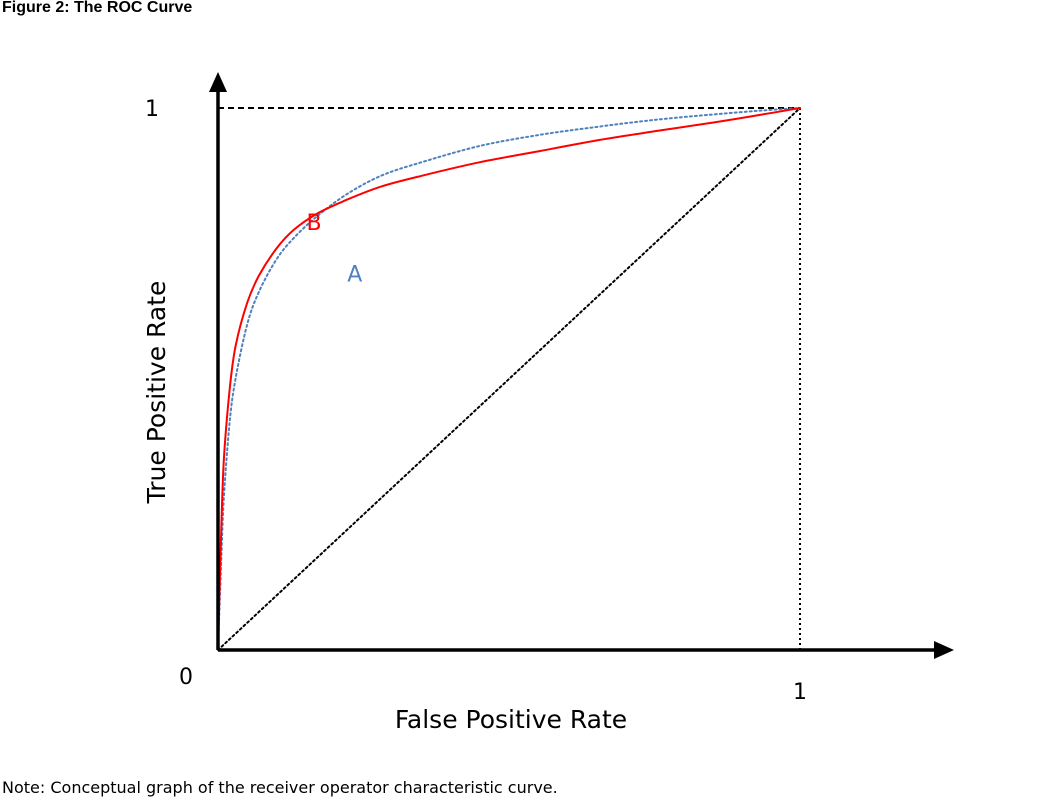  I want to click on origin-label: 0, so click(186, 677).